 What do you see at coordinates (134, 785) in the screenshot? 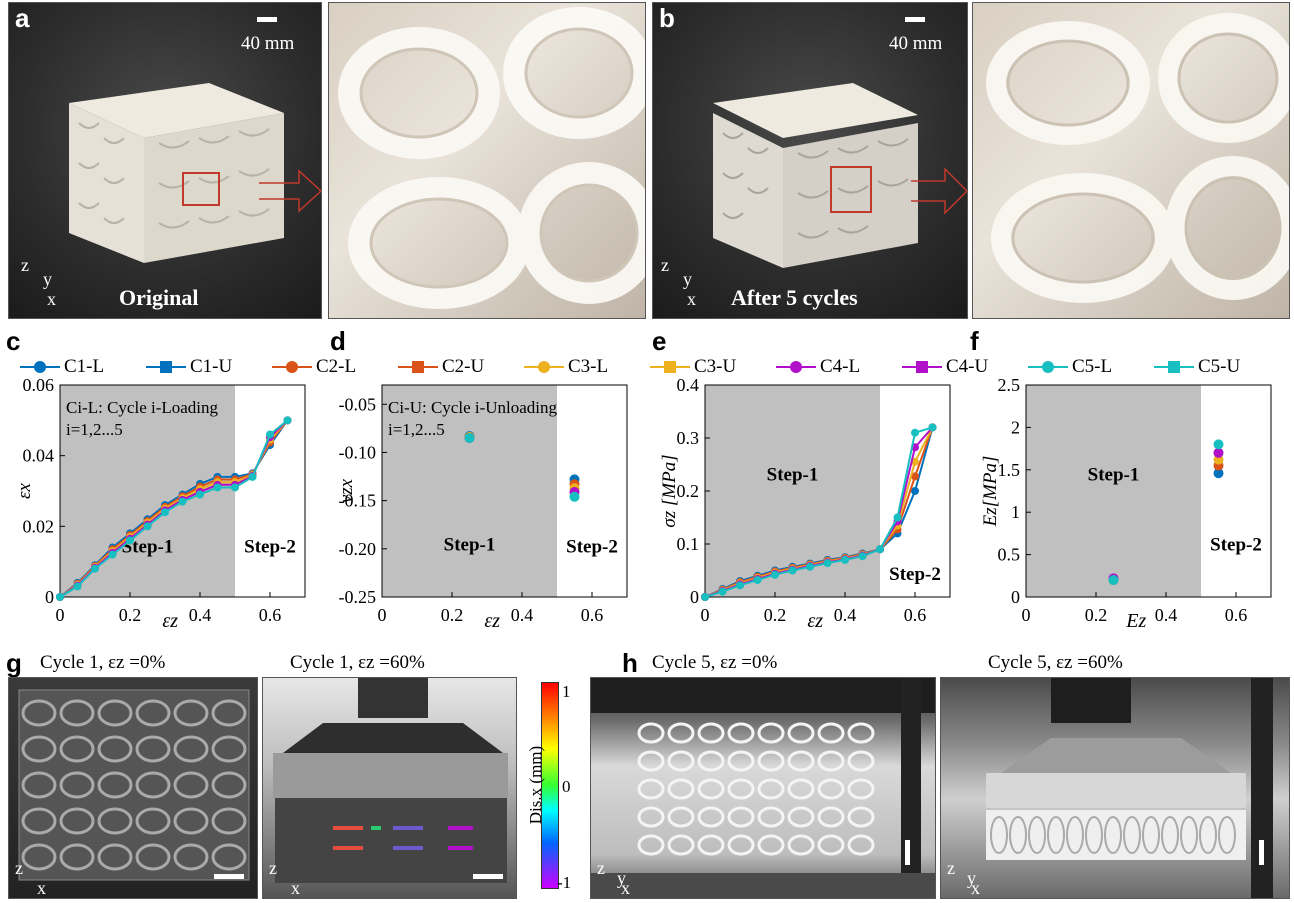
I see `lattice-front-illustration` at bounding box center [134, 785].